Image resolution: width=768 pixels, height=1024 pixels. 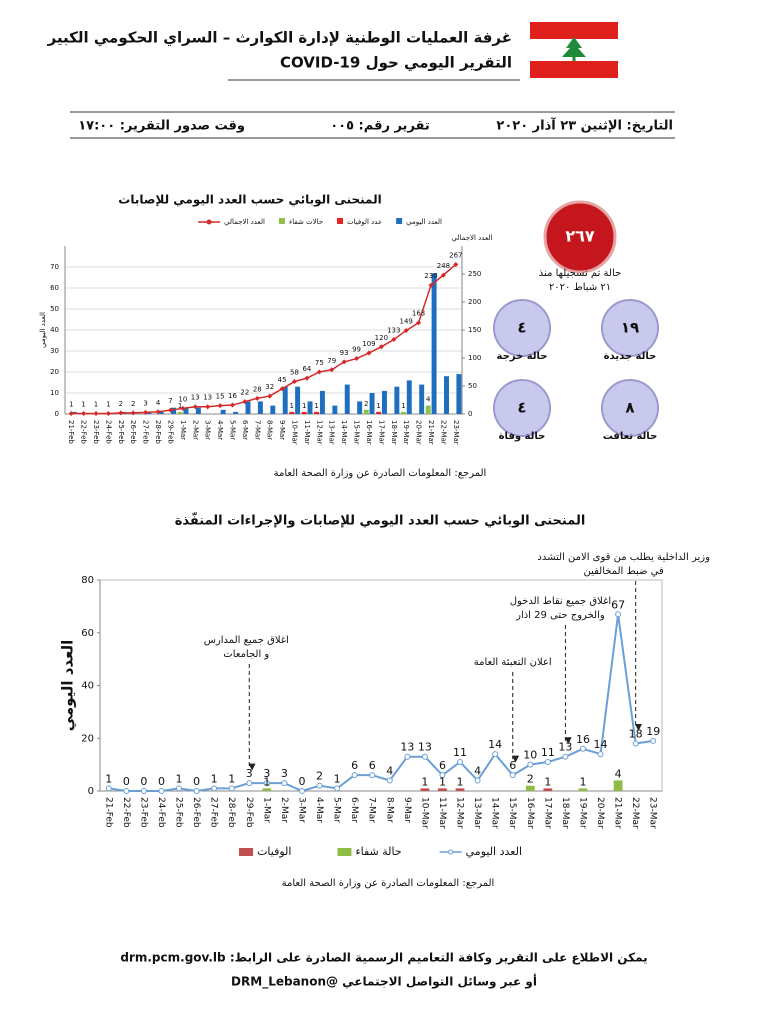 I want to click on x-tick-label: 27-Feb, so click(x=146, y=432).